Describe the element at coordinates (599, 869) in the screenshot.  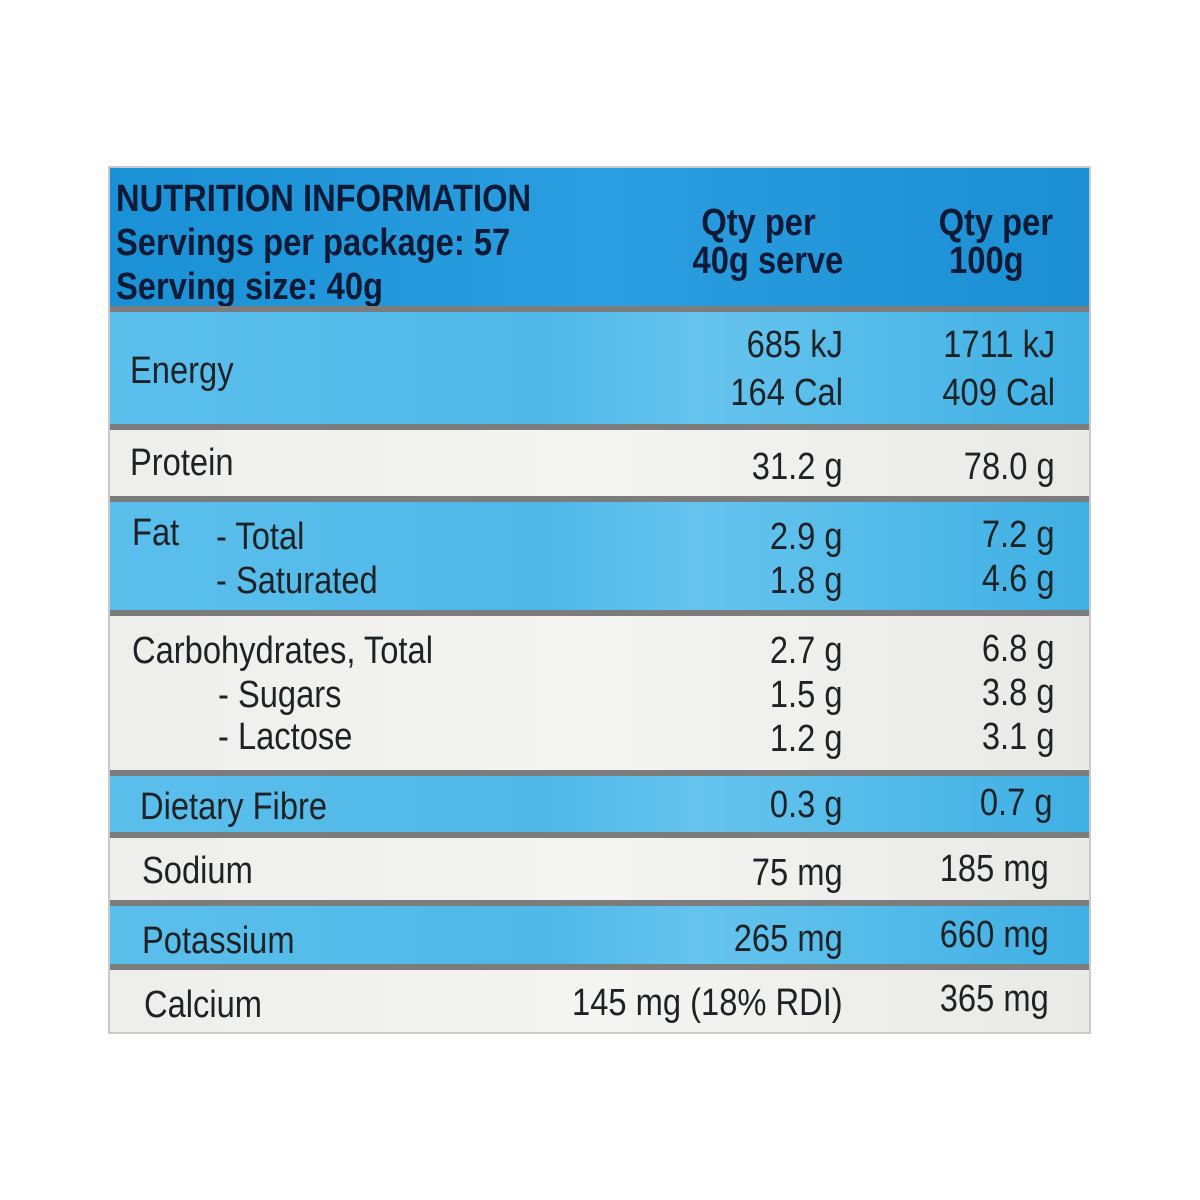
I see `table-row-sodium: Sodium 75 mg 185 mg` at that location.